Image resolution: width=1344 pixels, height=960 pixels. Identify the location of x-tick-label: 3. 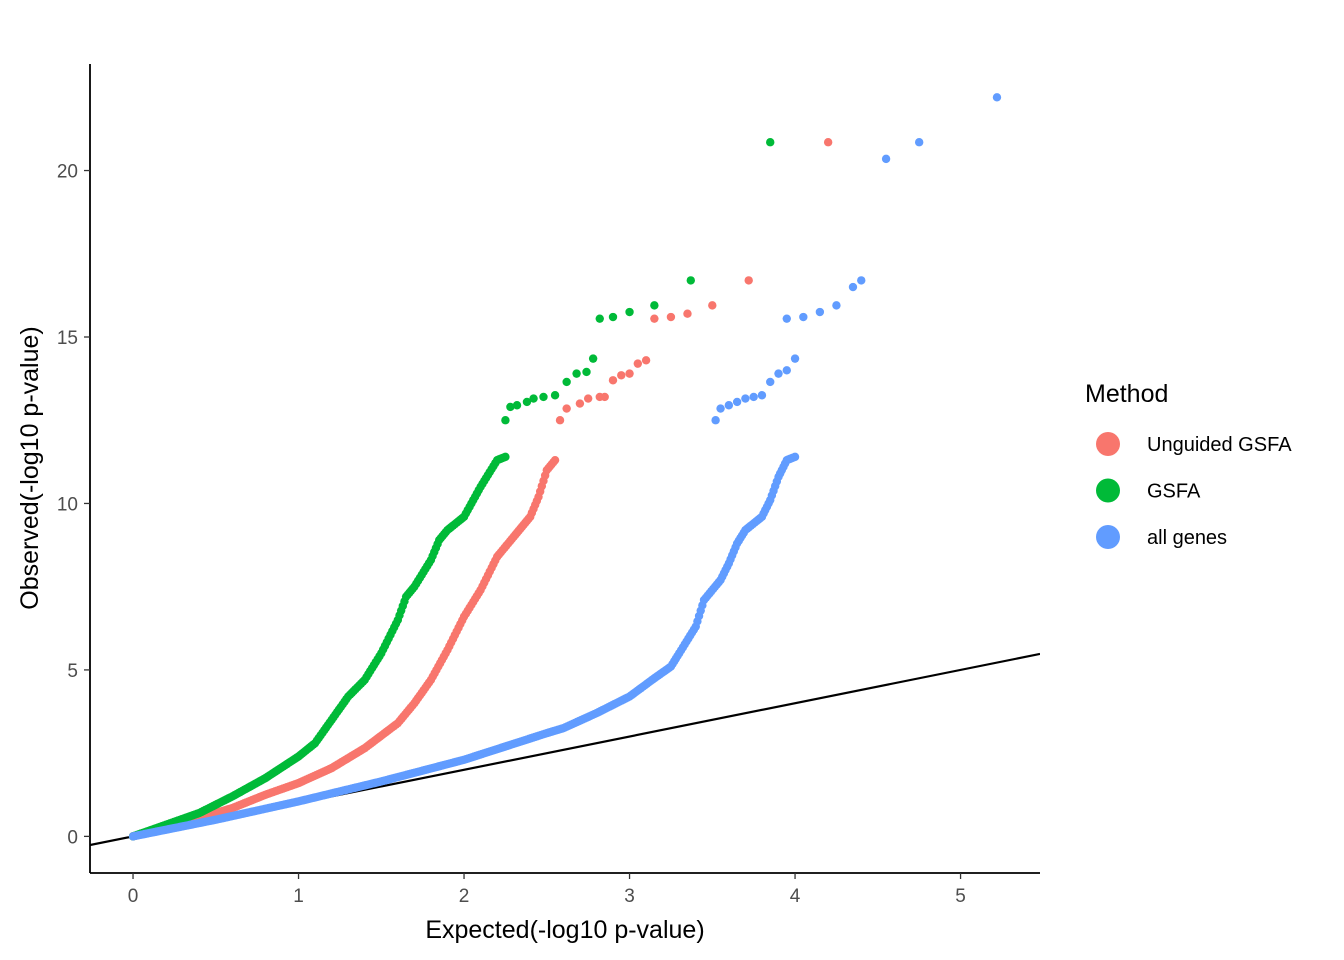
(629, 896).